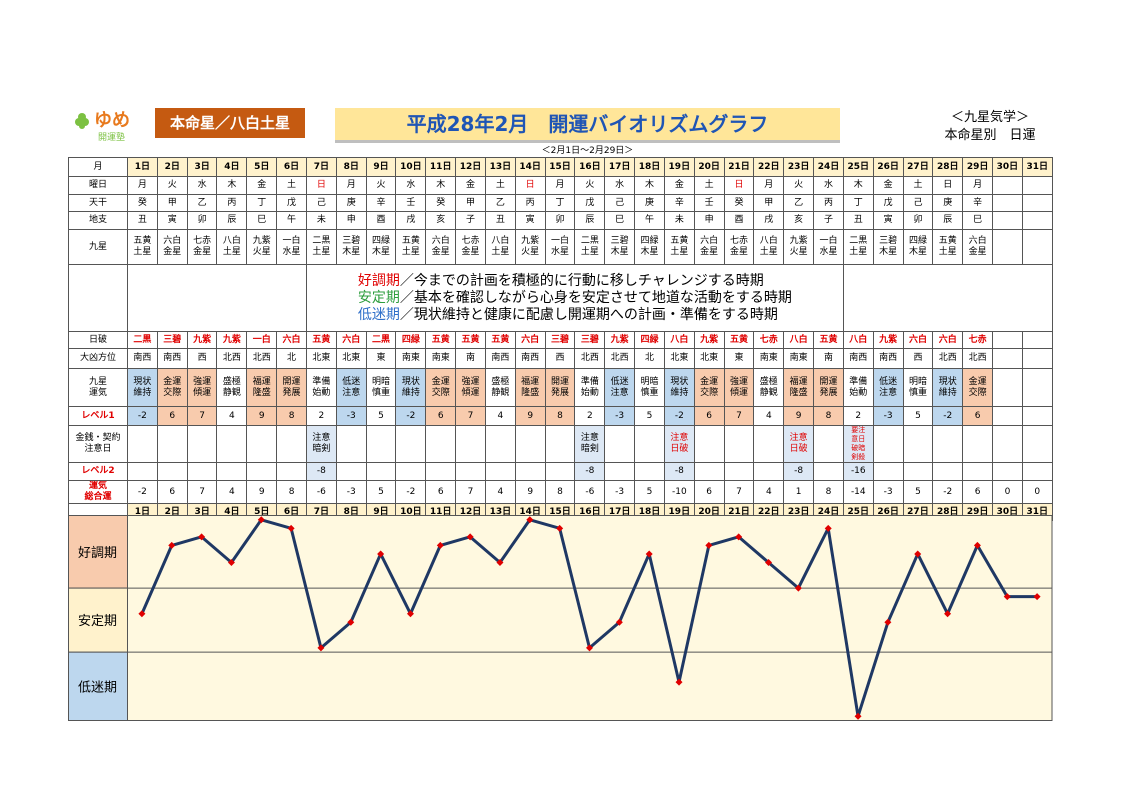 This screenshot has width=1122, height=794. What do you see at coordinates (769, 220) in the screenshot?
I see `cell-branch: 戌` at bounding box center [769, 220].